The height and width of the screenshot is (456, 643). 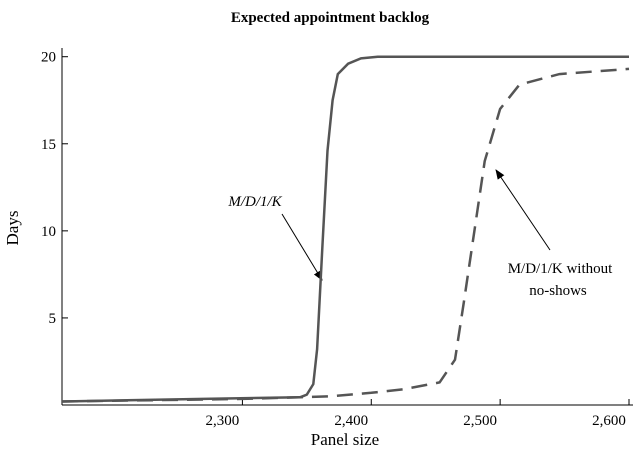 I want to click on x-tick-label: 2,400, so click(x=351, y=421).